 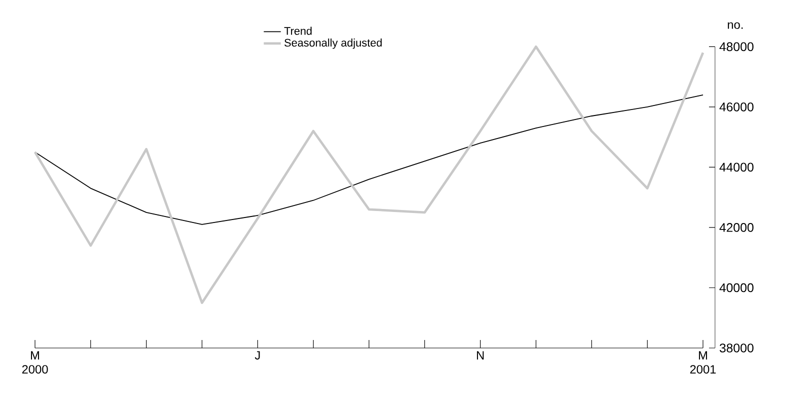 I want to click on y-tick-label: 46000, so click(x=736, y=107).